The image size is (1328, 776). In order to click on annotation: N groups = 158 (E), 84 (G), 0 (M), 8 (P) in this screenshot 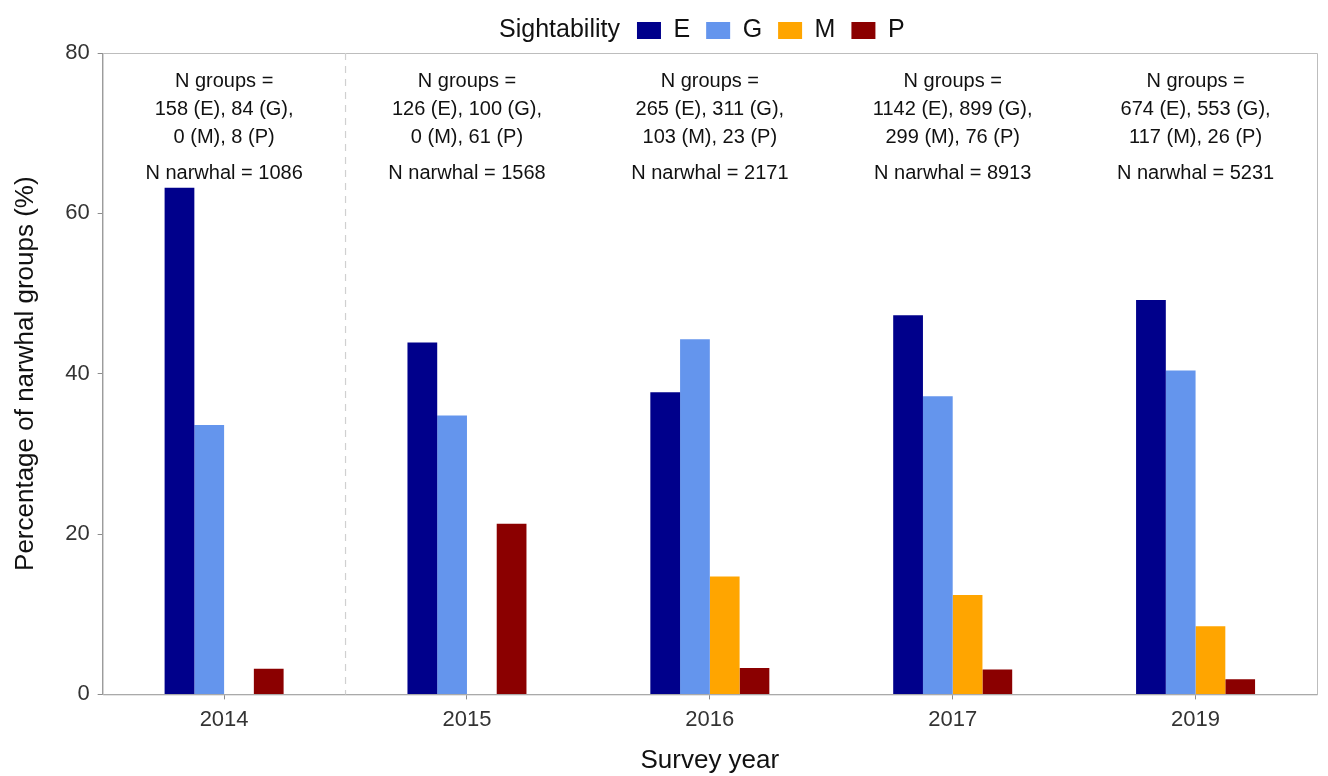, I will do `click(224, 107)`.